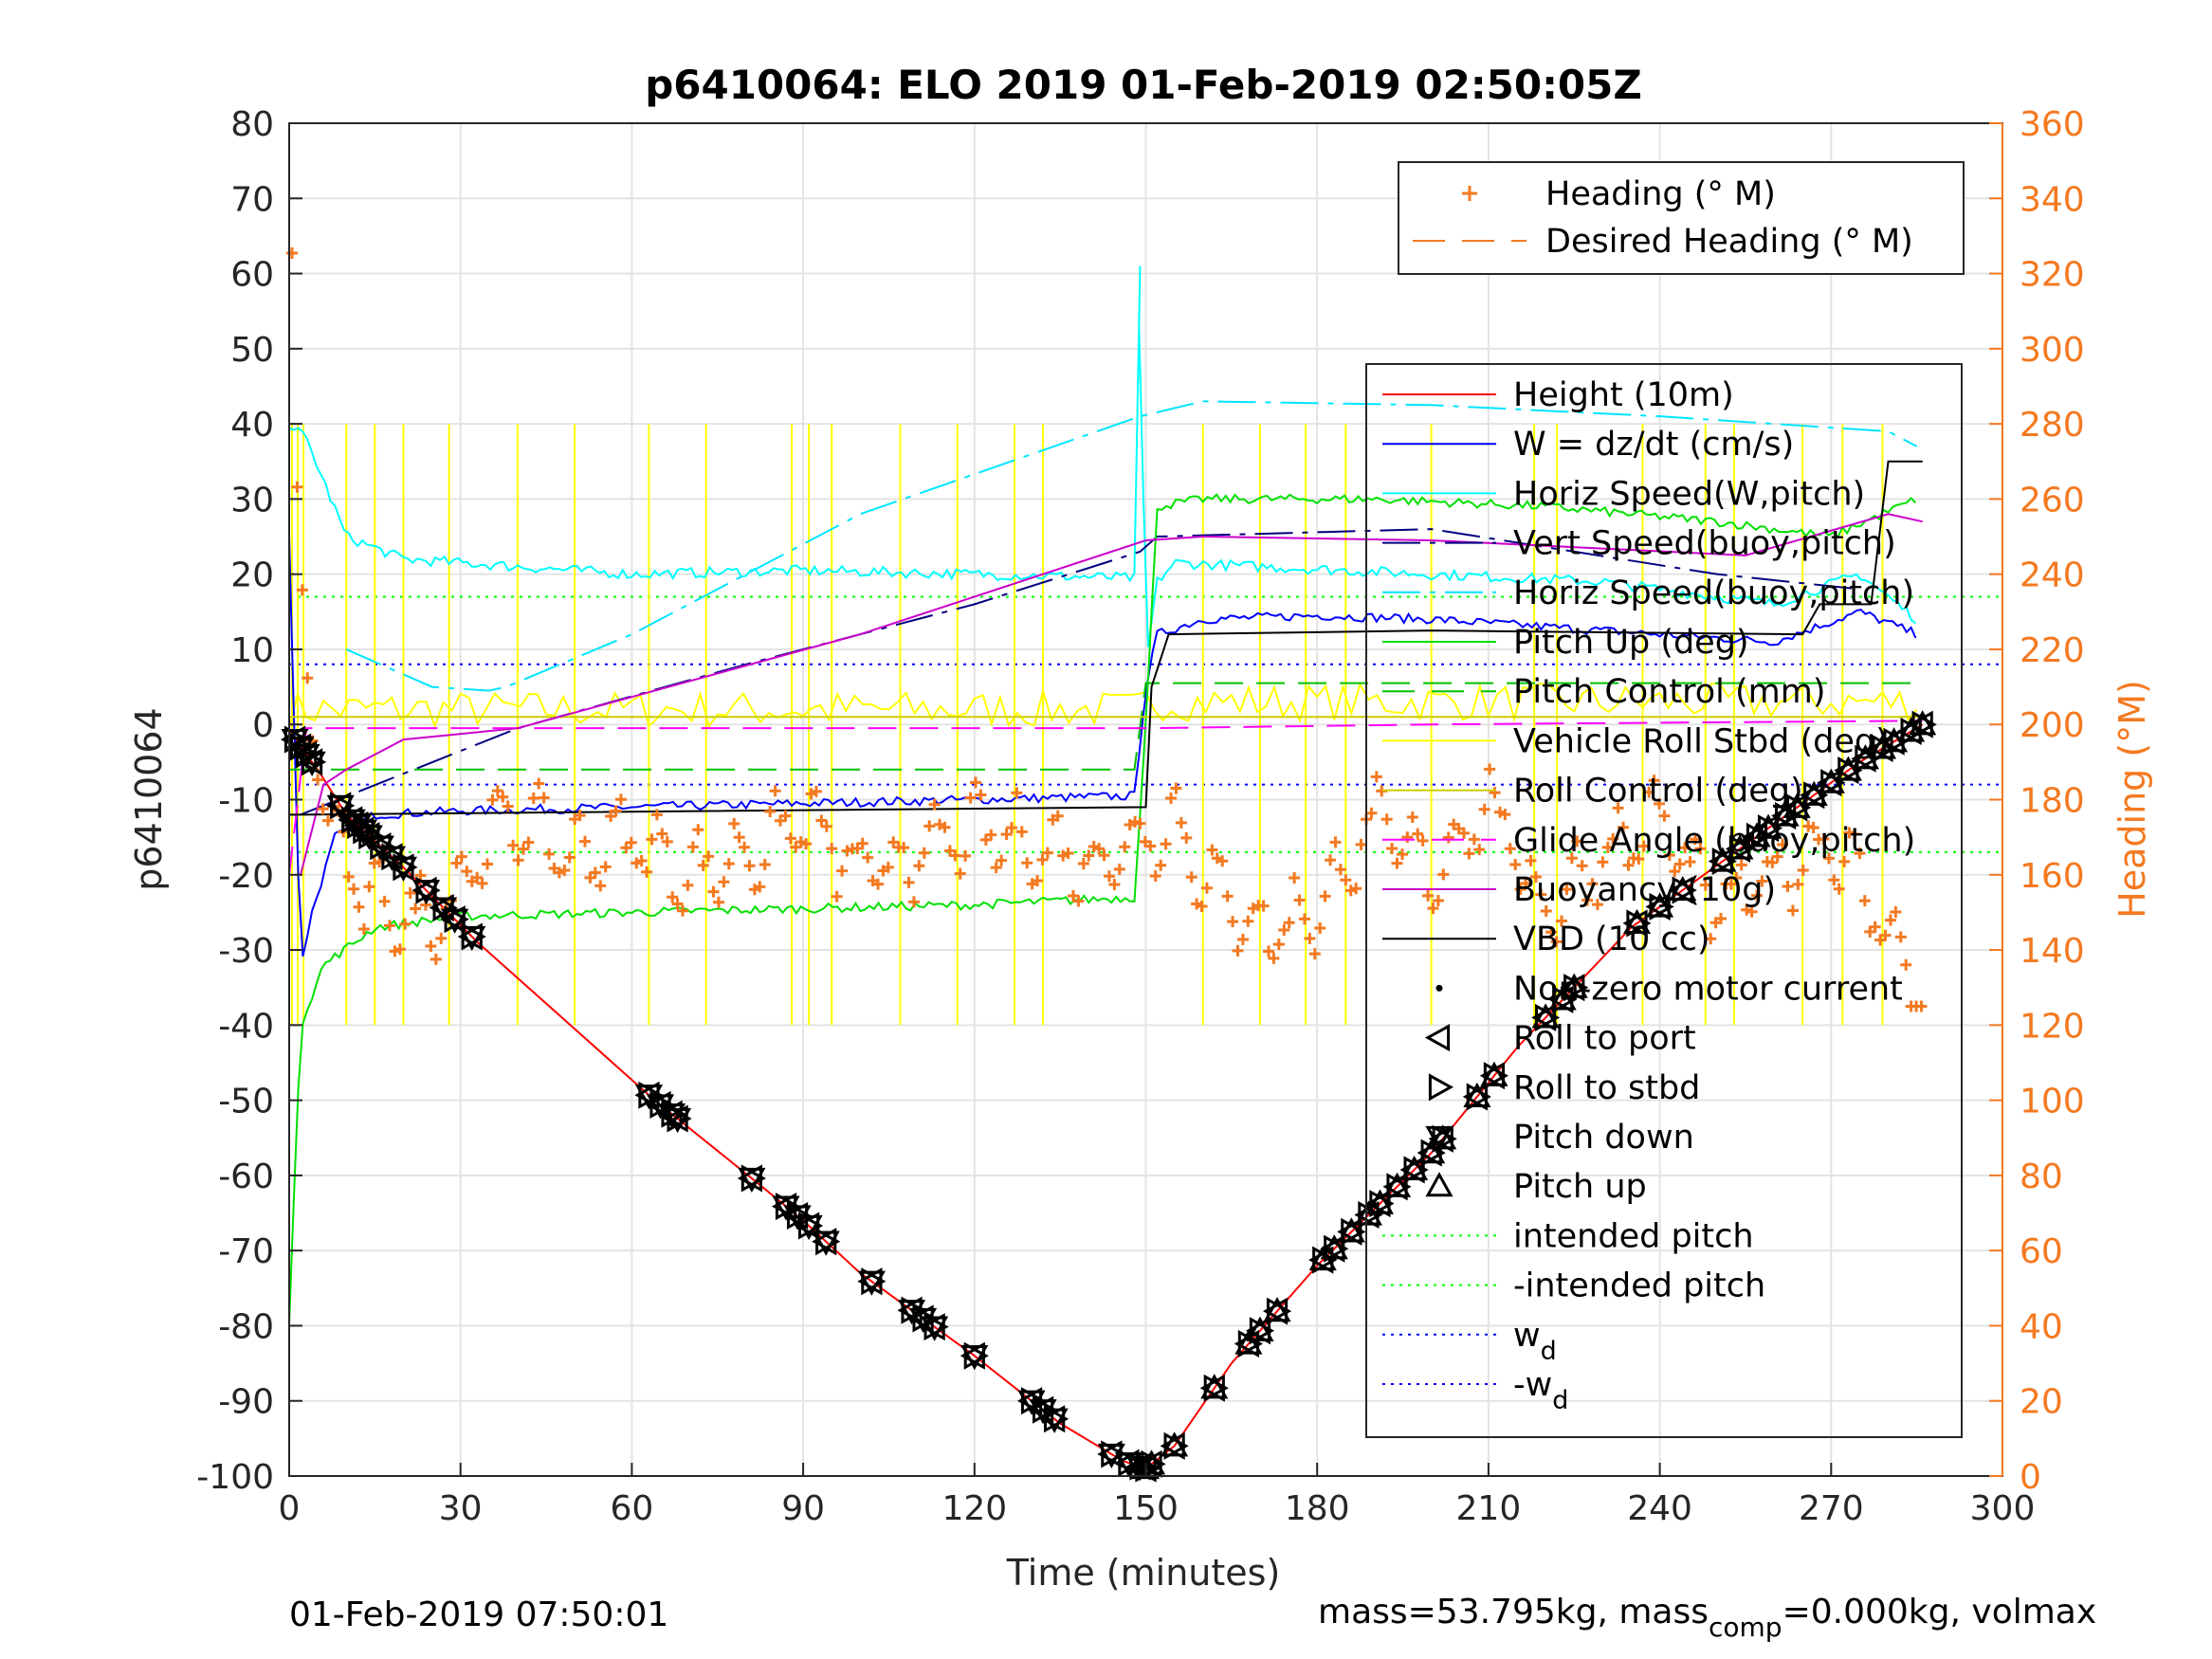  What do you see at coordinates (2041, 1177) in the screenshot?
I see `y2-tick-label: 80` at bounding box center [2041, 1177].